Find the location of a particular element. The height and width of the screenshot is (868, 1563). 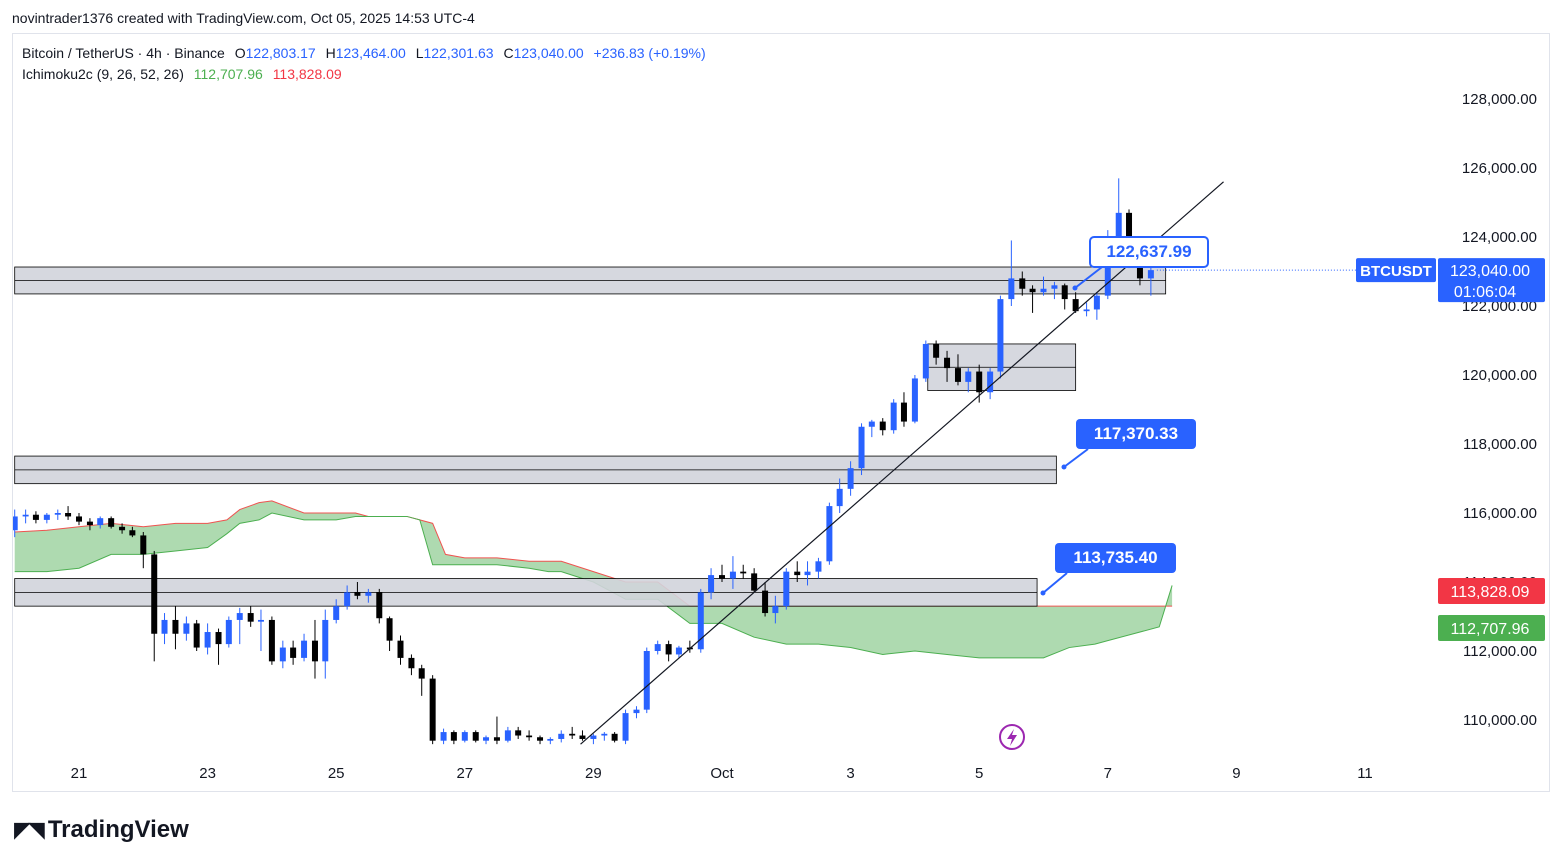

tradingview-logo: ◤◥ TradingView is located at coordinates (101, 830).